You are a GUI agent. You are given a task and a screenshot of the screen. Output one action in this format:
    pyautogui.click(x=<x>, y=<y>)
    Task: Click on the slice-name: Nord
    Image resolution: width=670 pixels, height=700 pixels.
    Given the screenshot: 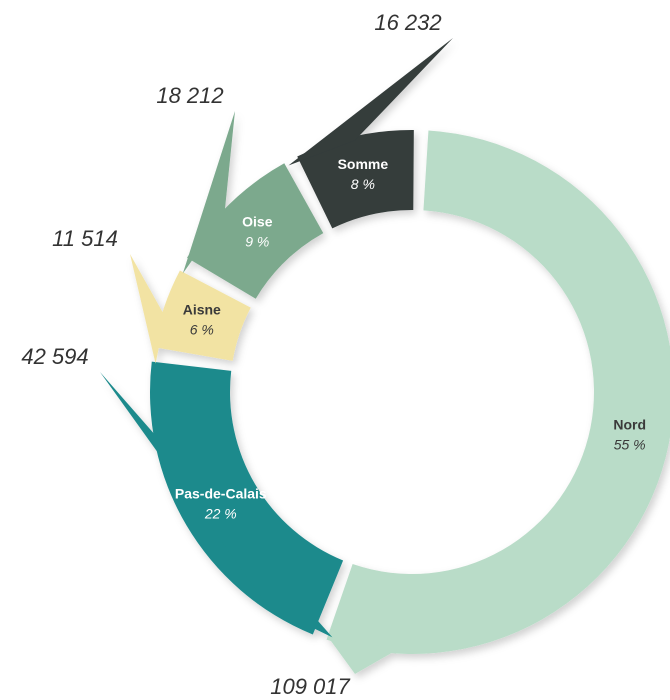 What is the action you would take?
    pyautogui.click(x=629, y=424)
    